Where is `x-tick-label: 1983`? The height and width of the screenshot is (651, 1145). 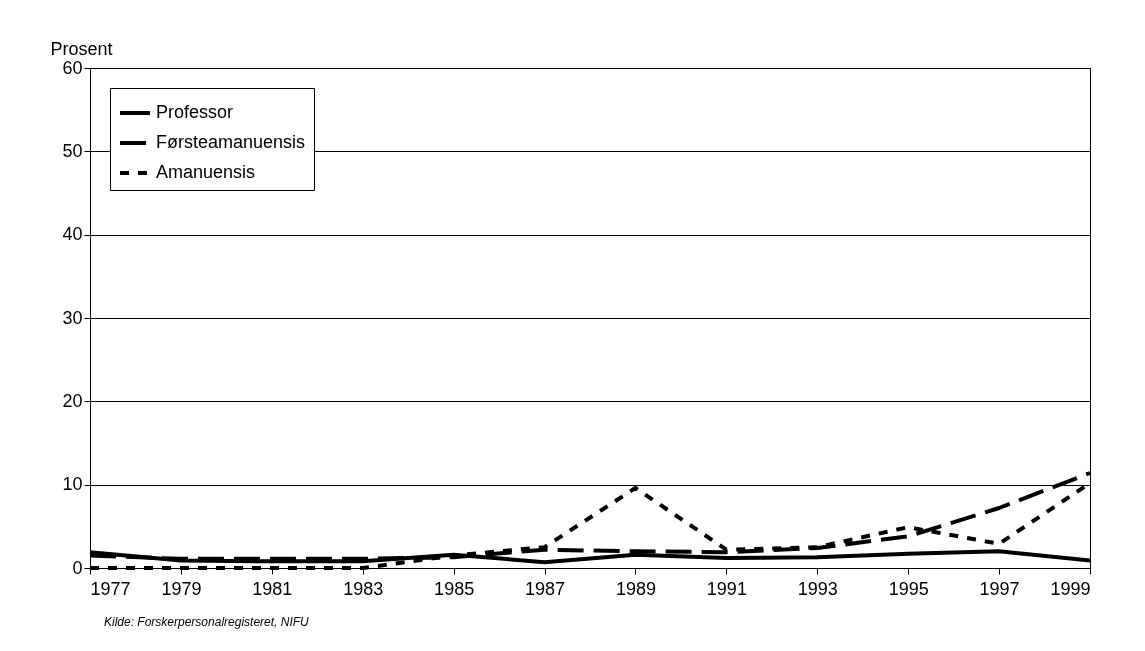
x-tick-label: 1983 is located at coordinates (363, 588).